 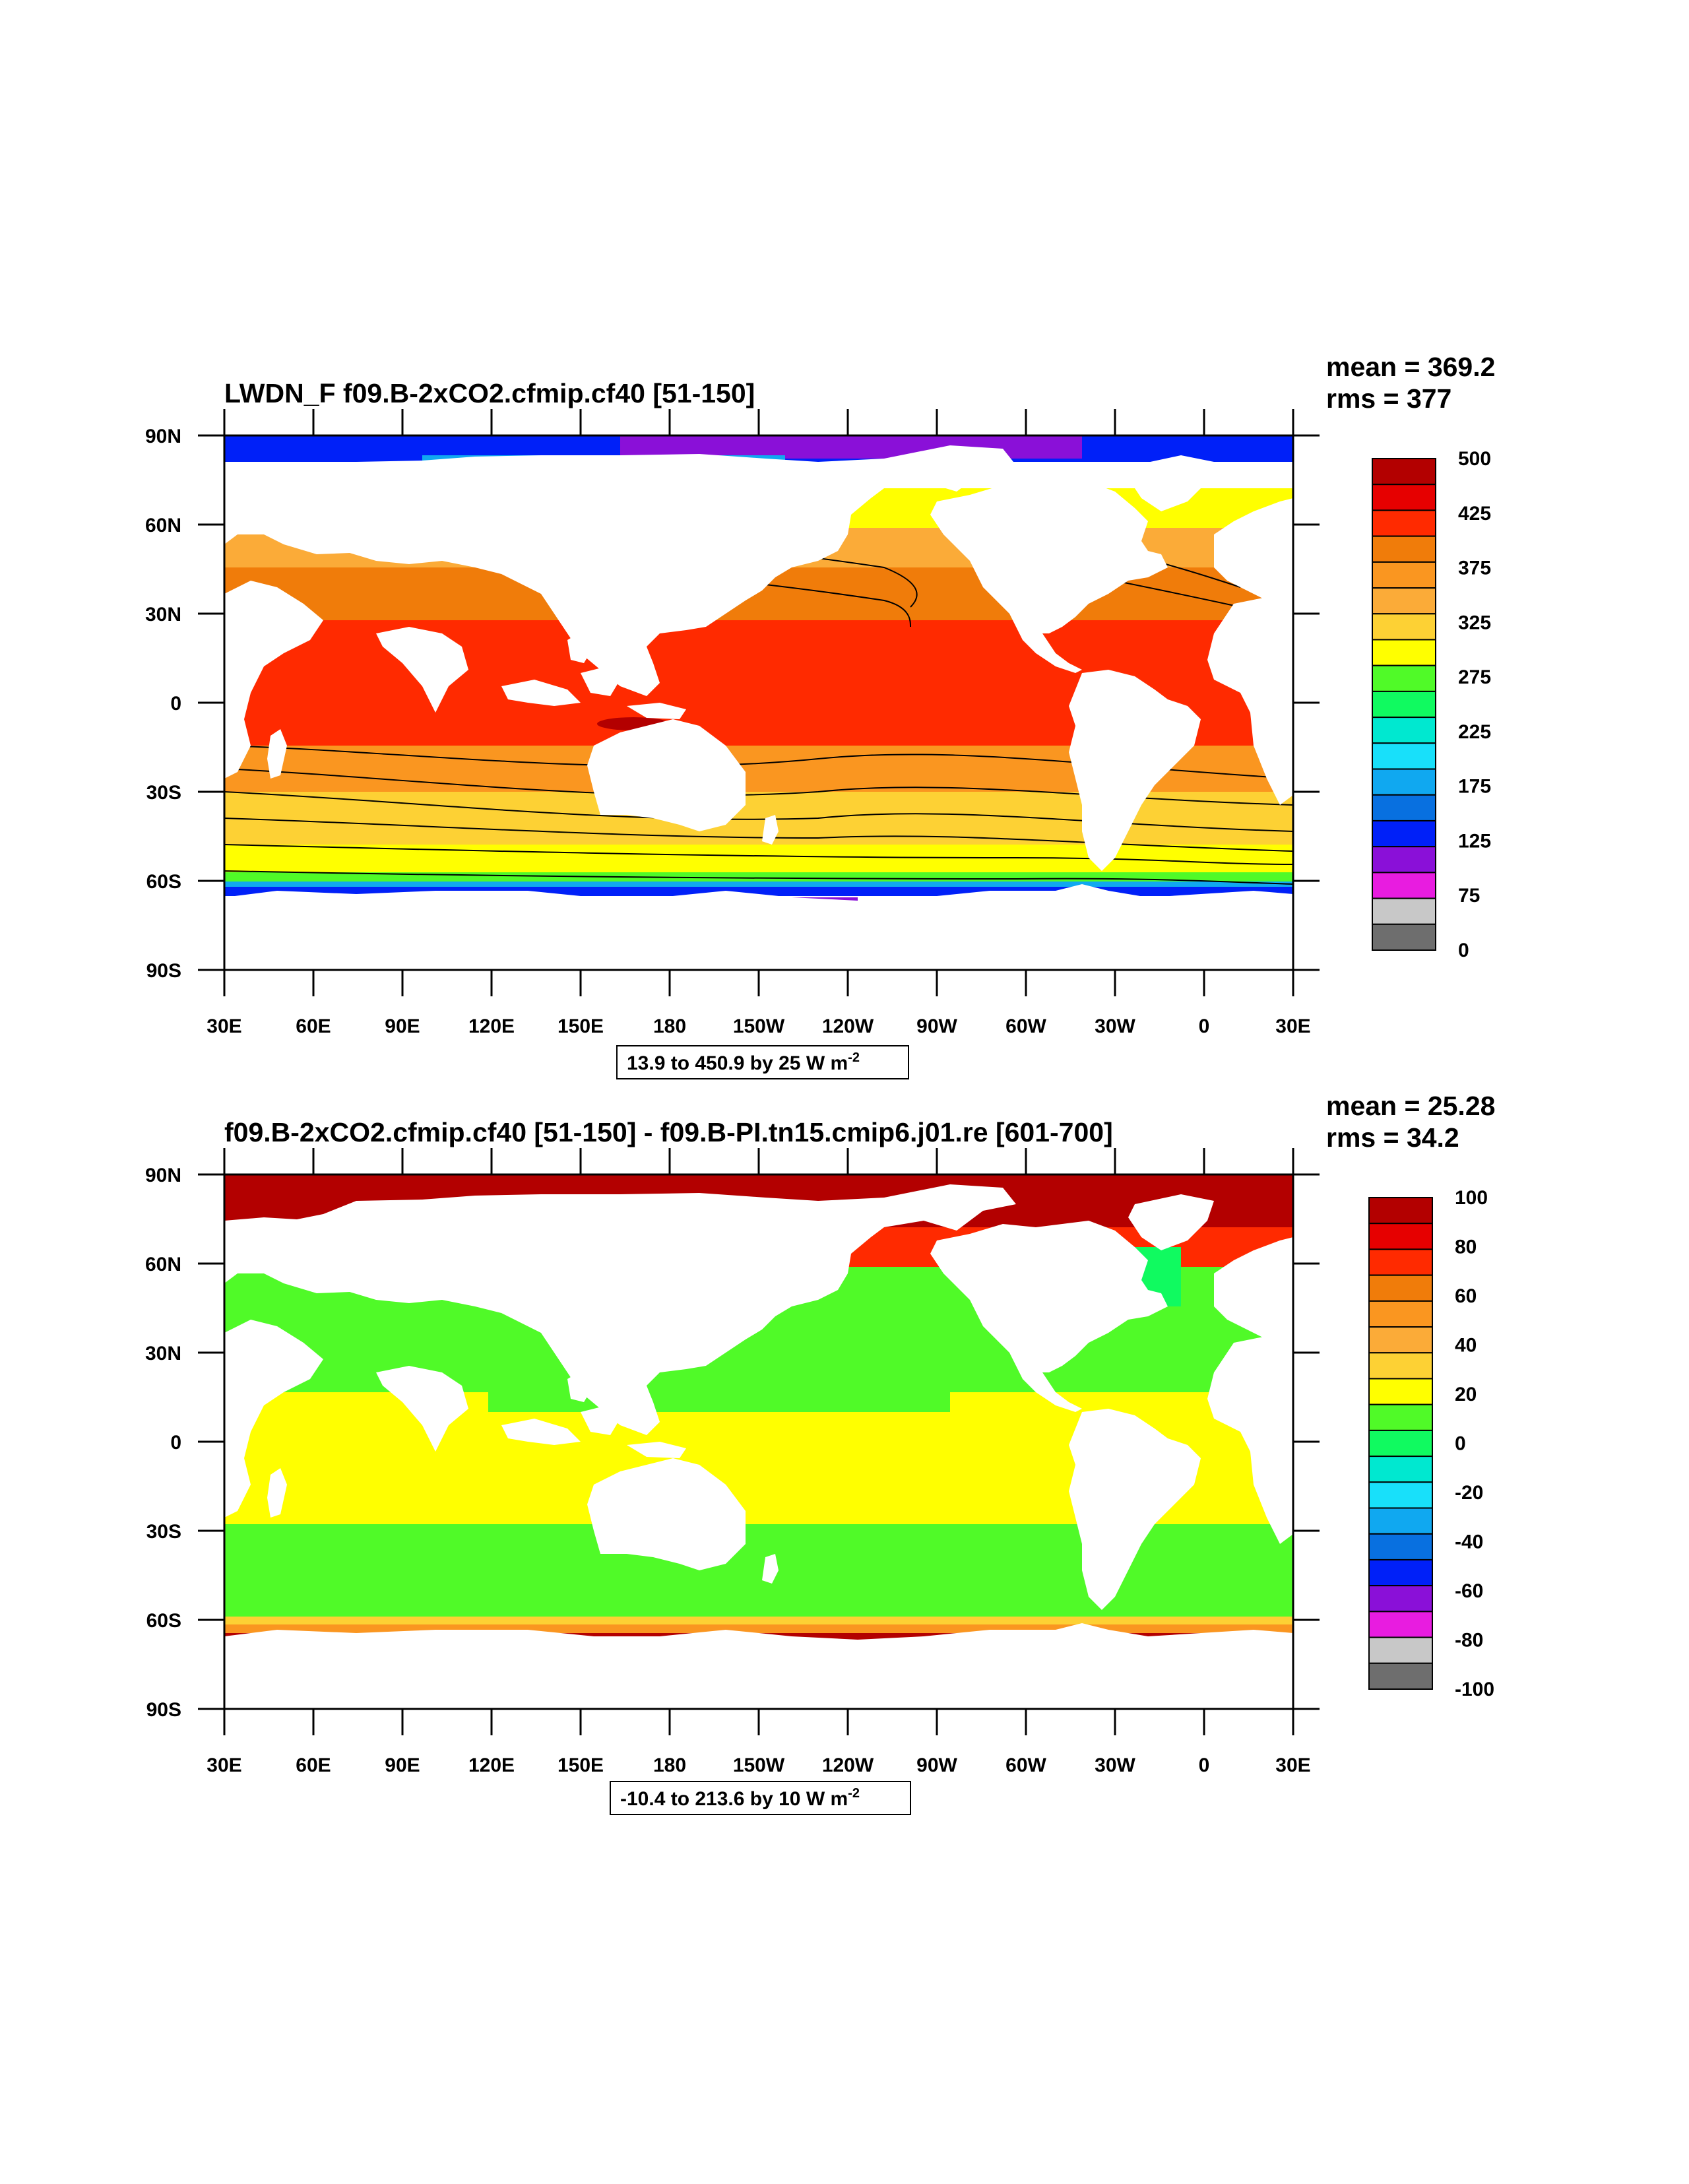 What do you see at coordinates (740, 1798) in the screenshot?
I see `svg-text: -10.4 to 213.6 by 10 W m-2` at bounding box center [740, 1798].